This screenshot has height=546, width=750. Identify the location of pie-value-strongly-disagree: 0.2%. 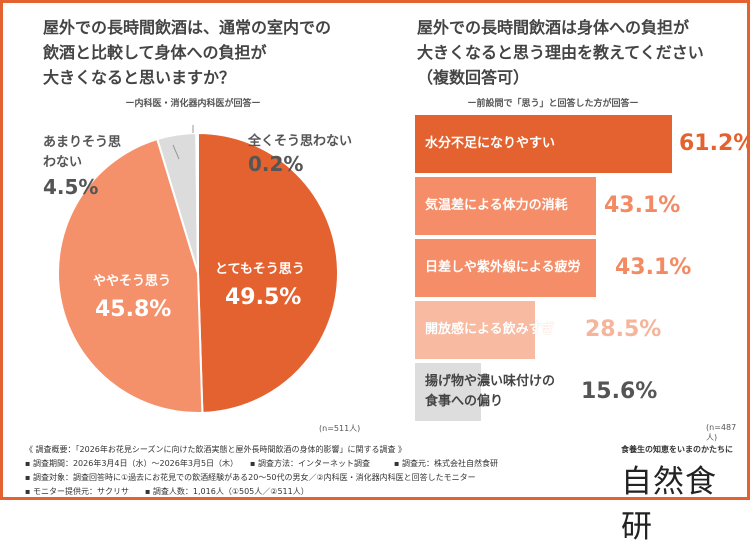
(276, 164).